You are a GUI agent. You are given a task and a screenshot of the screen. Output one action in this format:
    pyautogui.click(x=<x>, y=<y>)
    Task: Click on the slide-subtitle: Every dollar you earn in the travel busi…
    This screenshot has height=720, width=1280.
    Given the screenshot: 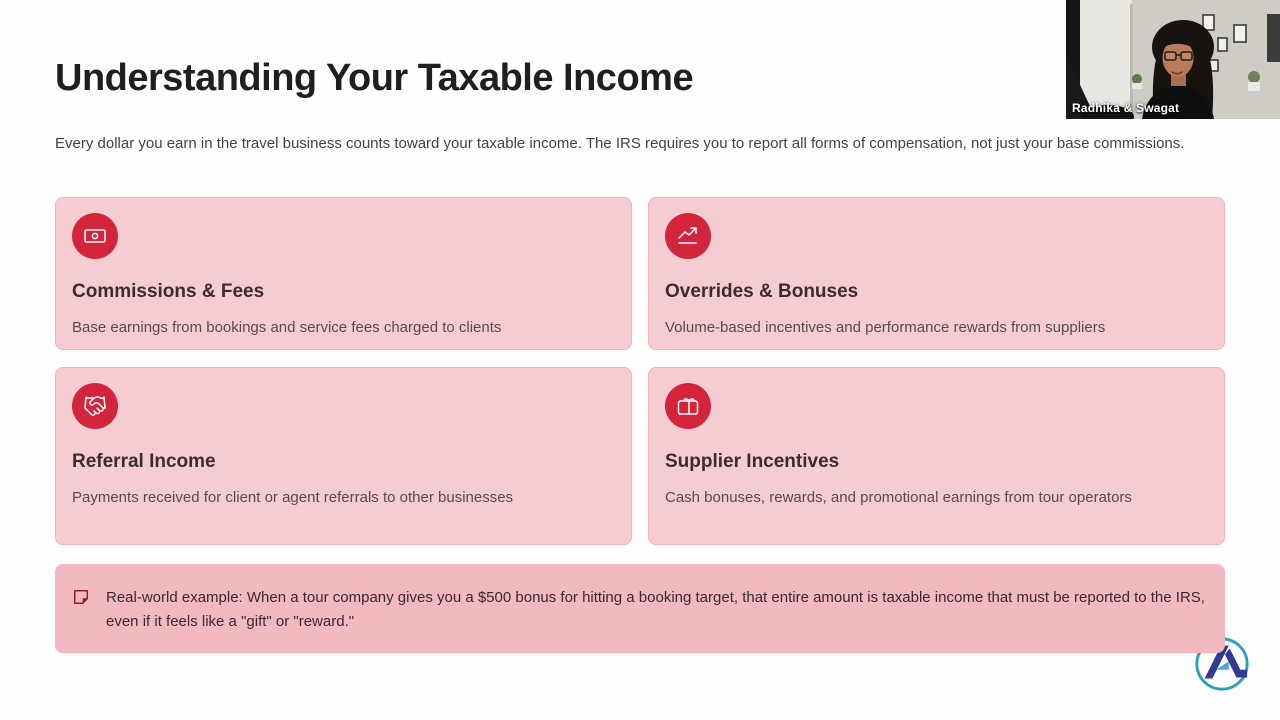 What is the action you would take?
    pyautogui.click(x=620, y=143)
    